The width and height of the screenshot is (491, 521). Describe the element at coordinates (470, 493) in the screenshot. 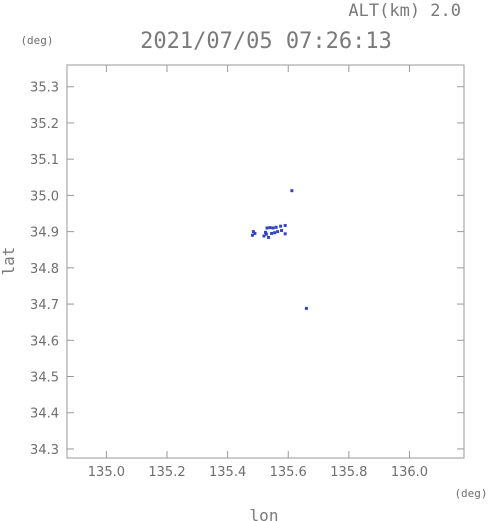

I see `x-unit-label: (deg)` at that location.